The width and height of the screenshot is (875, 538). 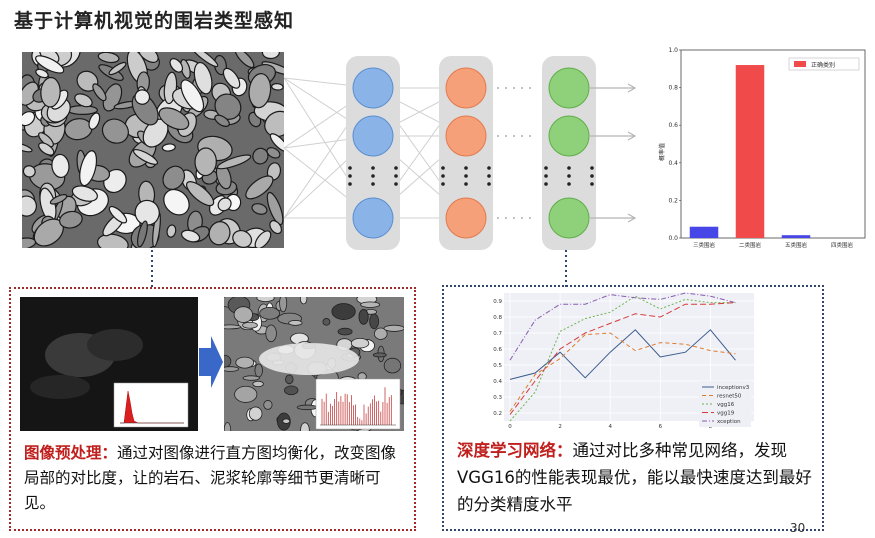 I want to click on line-ytick-label: 0.5, so click(x=497, y=366).